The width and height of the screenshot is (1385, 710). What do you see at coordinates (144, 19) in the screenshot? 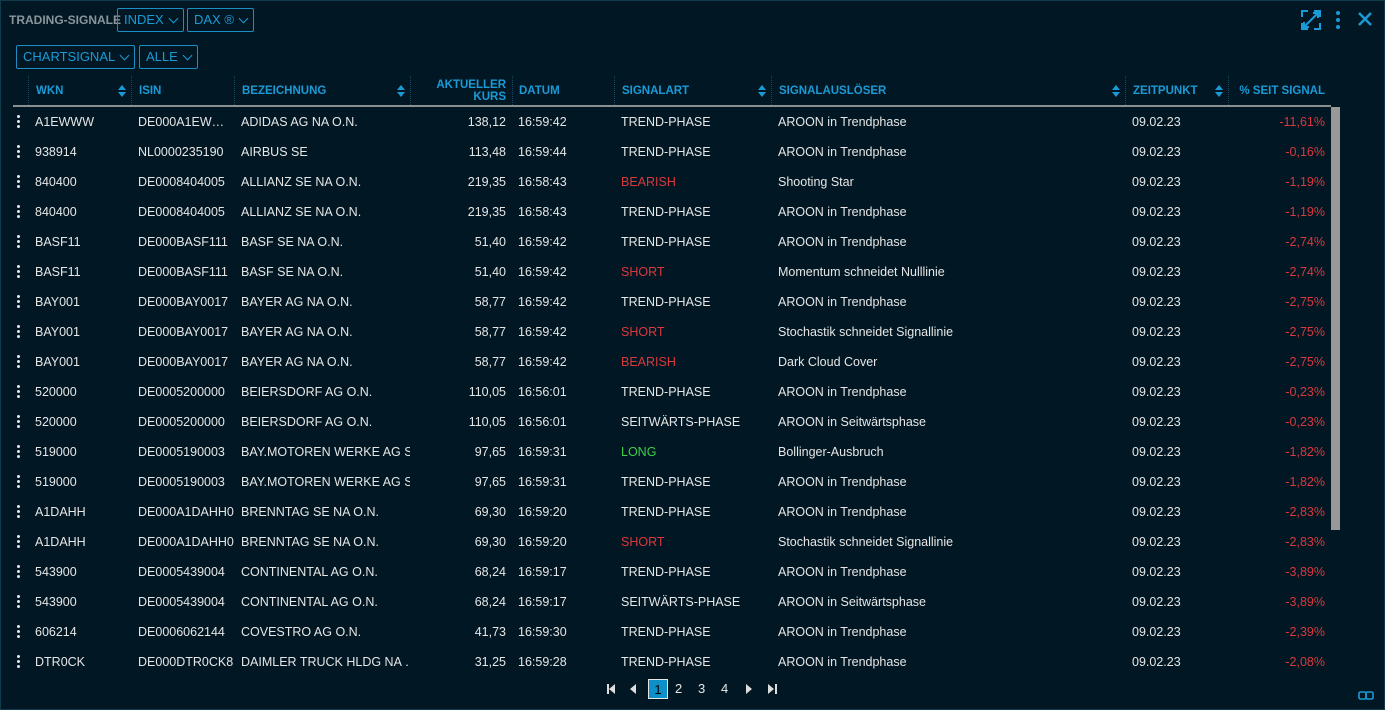
I see `dropdown-label: INDEX` at bounding box center [144, 19].